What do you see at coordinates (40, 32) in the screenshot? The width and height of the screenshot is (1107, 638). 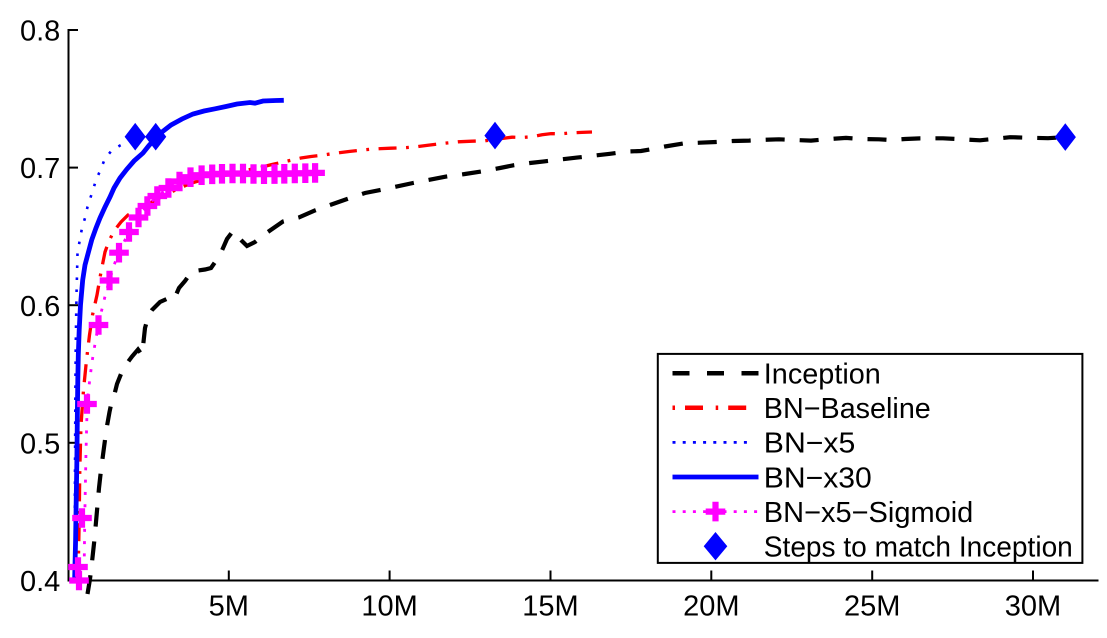 I see `svg-text: 0.8` at bounding box center [40, 32].